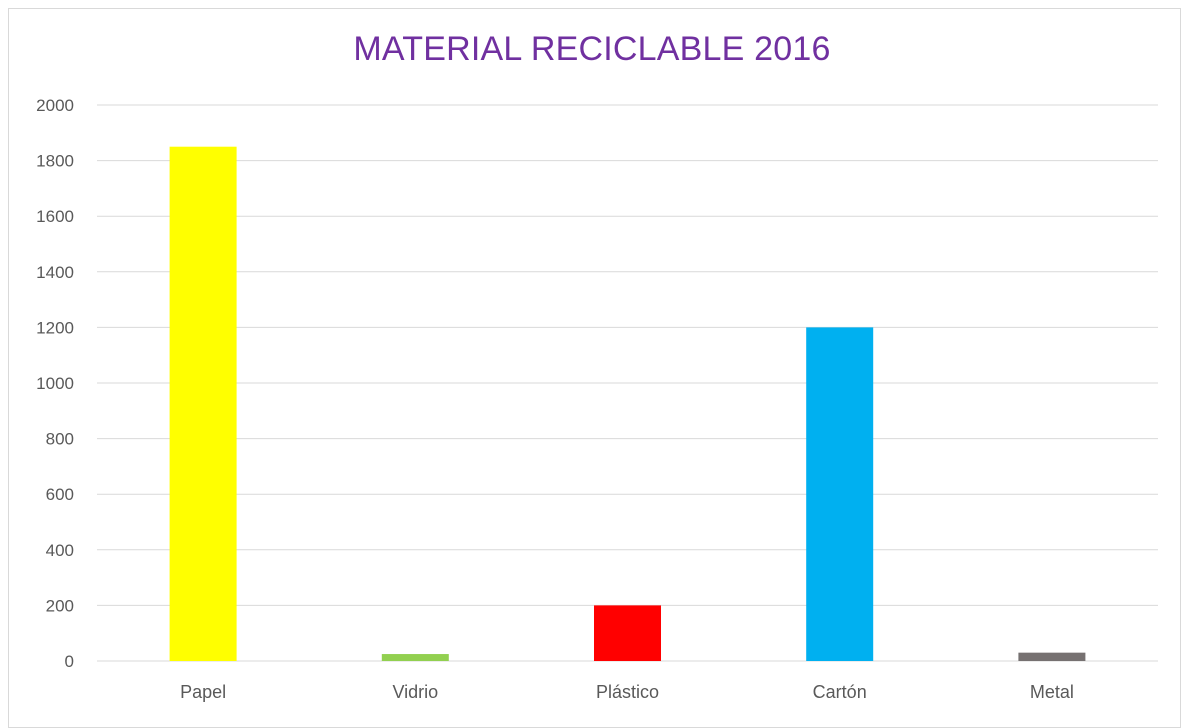 The image size is (1184, 728). What do you see at coordinates (60, 605) in the screenshot?
I see `y-tick-label: 200` at bounding box center [60, 605].